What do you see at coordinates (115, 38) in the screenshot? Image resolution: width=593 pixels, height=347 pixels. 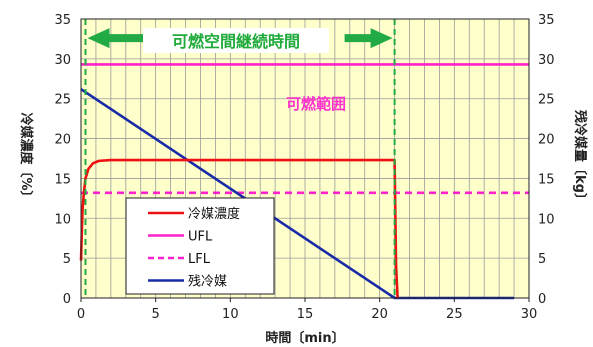 I see `duration-arrow-left` at bounding box center [115, 38].